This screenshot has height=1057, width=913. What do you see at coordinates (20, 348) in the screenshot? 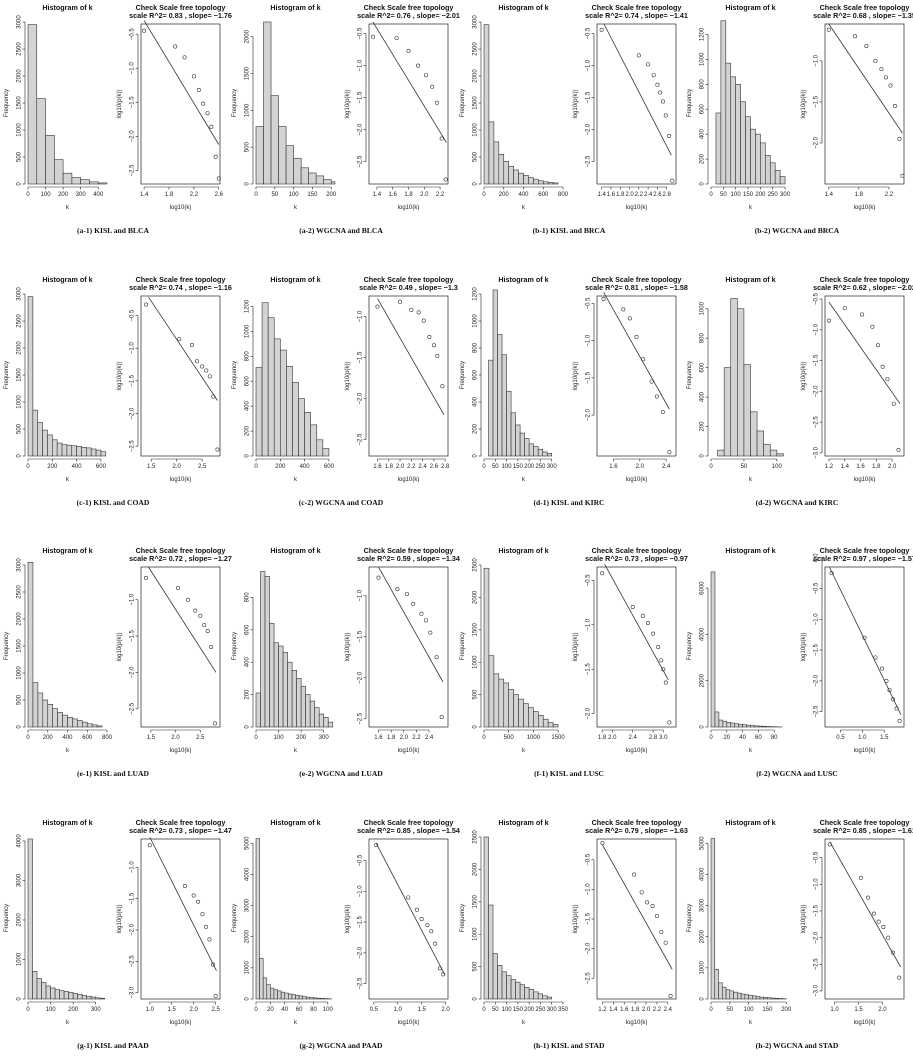
I see `y-tick-label: 2000` at bounding box center [20, 348].